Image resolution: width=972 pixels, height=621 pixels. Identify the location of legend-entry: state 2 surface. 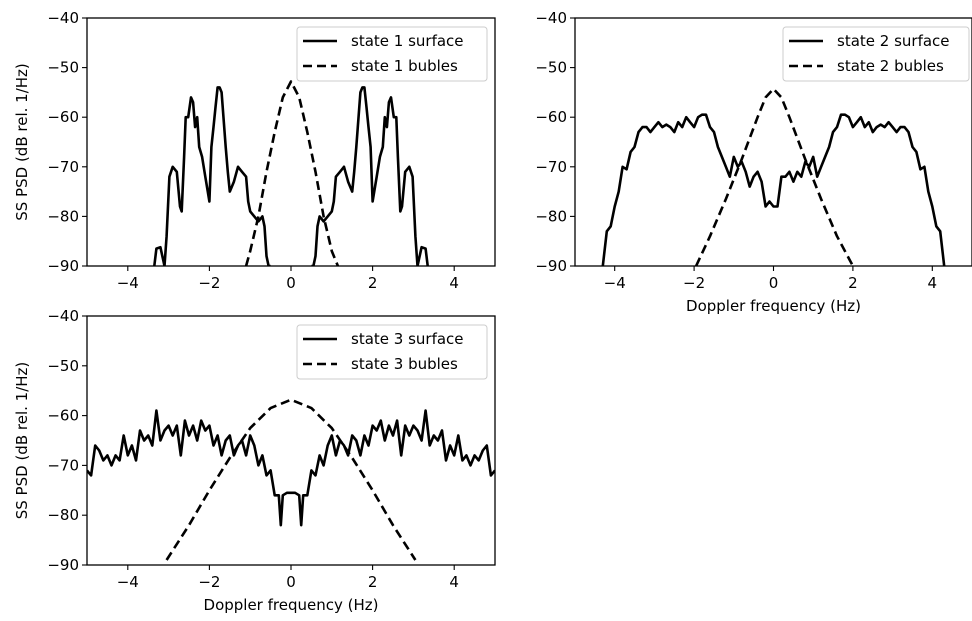
(893, 41).